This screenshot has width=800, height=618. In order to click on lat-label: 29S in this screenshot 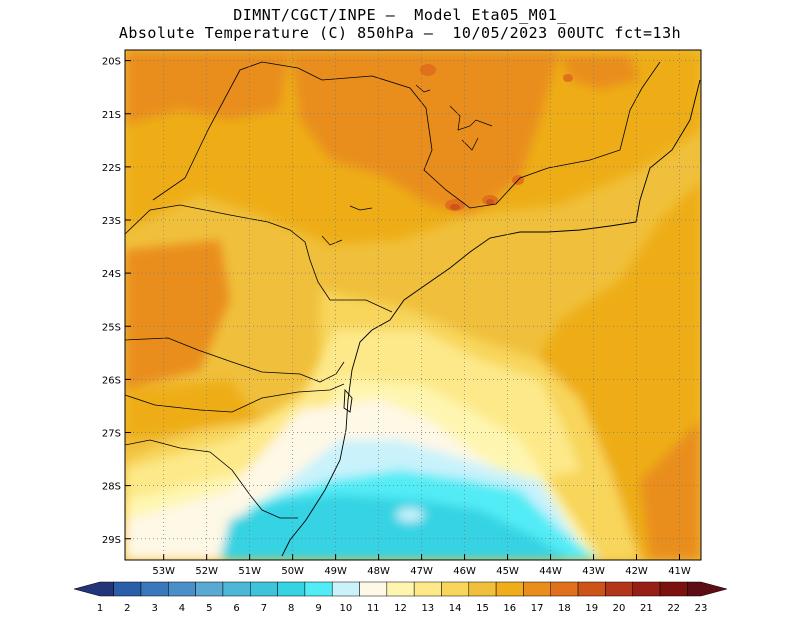, I will do `click(111, 540)`.